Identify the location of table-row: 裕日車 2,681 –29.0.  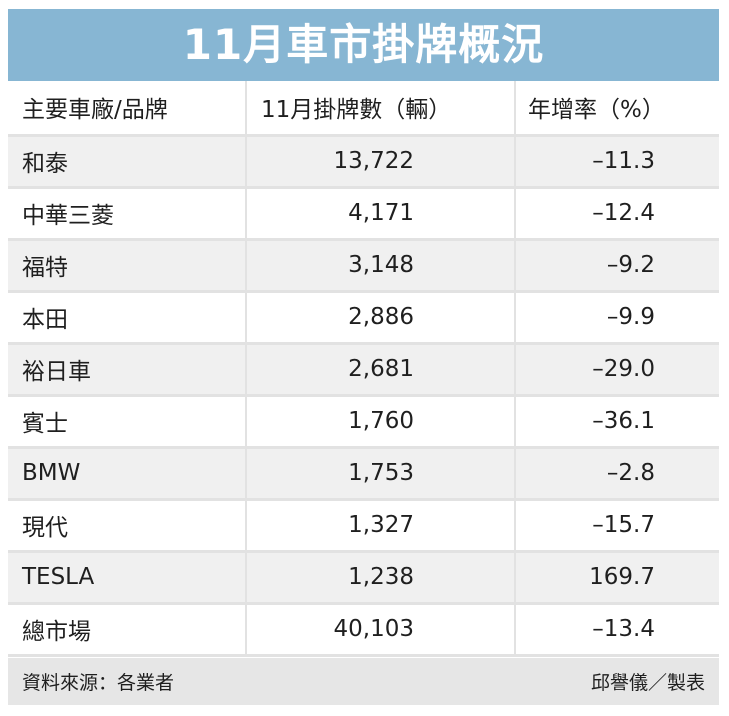
(363, 370).